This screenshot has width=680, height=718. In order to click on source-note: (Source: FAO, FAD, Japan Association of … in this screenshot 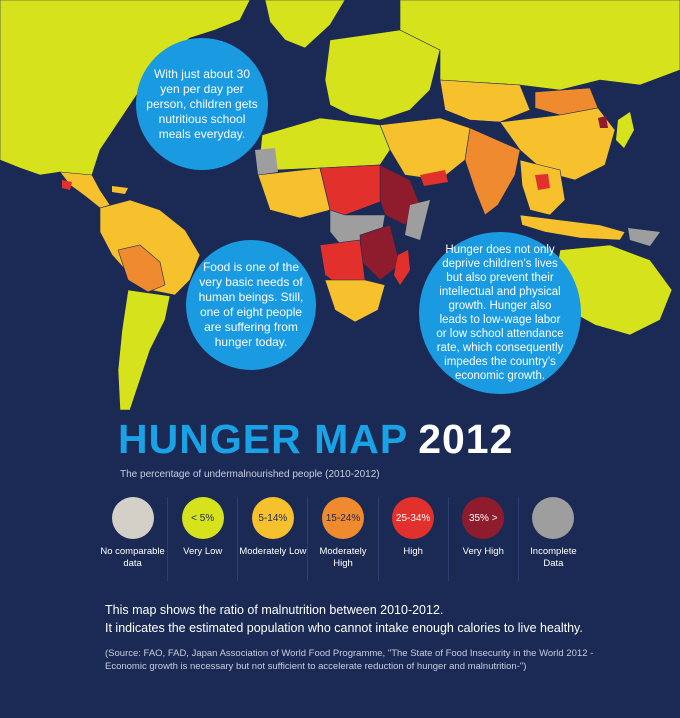, I will do `click(349, 660)`.